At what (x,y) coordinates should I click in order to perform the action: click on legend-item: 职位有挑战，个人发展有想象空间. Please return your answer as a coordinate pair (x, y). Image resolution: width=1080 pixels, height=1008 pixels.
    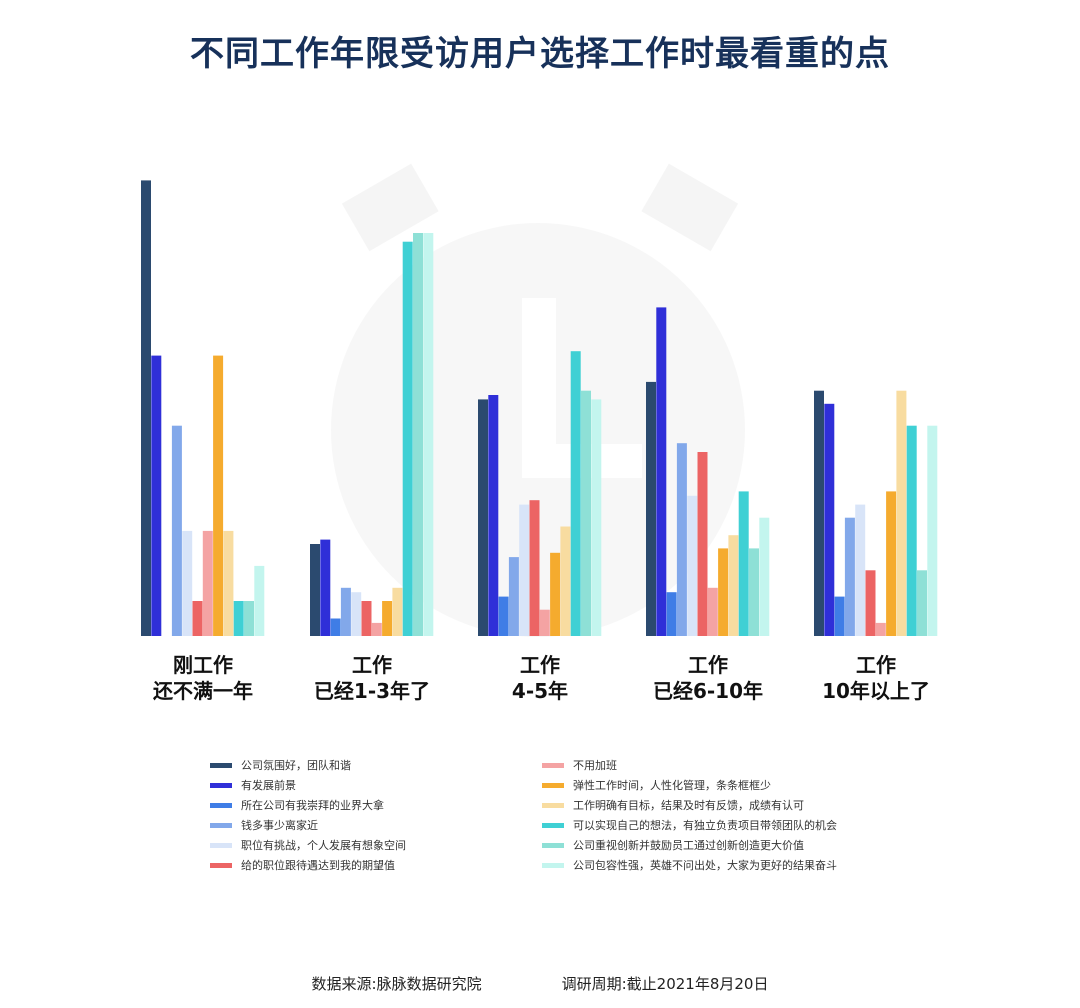
    Looking at the image, I should click on (308, 845).